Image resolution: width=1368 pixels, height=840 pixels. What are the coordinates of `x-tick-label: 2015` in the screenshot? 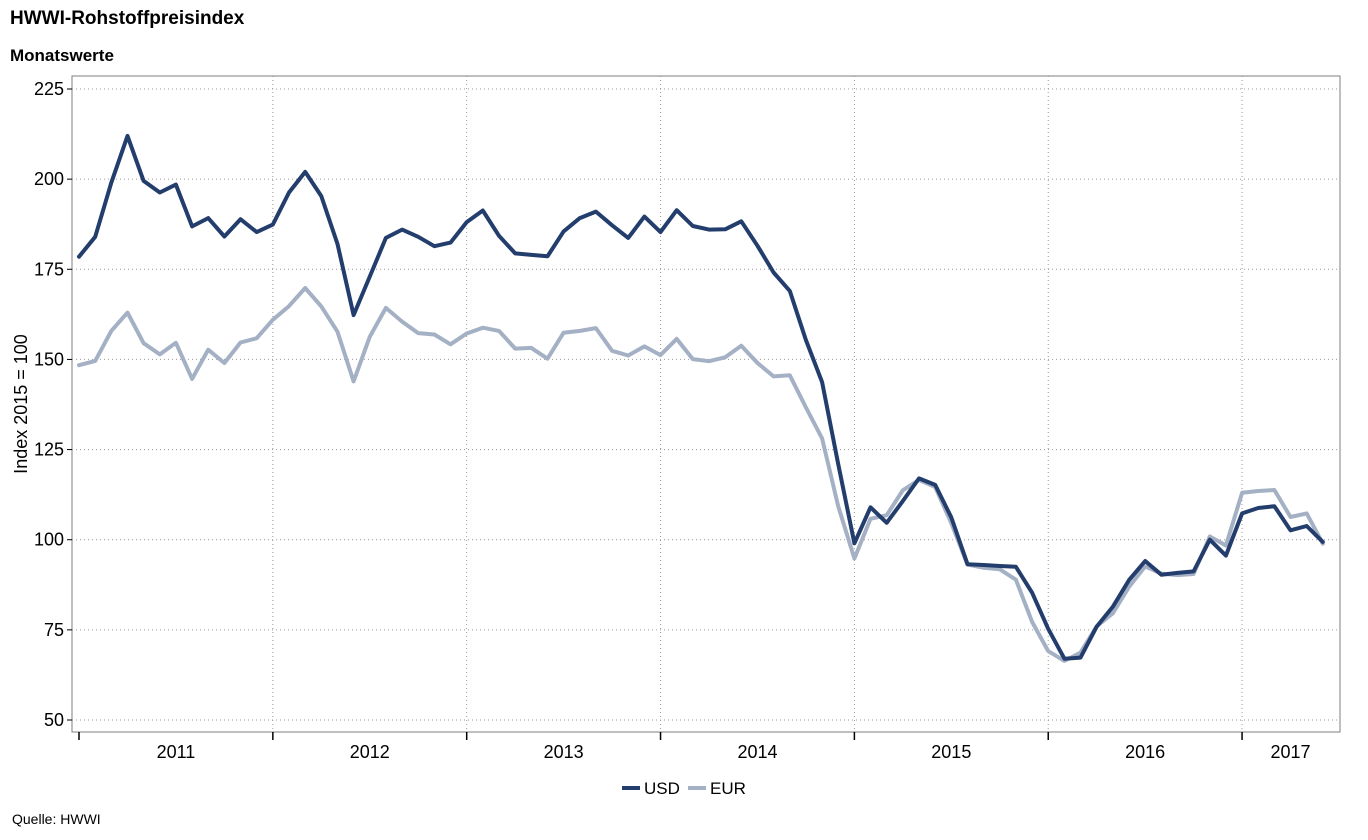 It's located at (951, 752).